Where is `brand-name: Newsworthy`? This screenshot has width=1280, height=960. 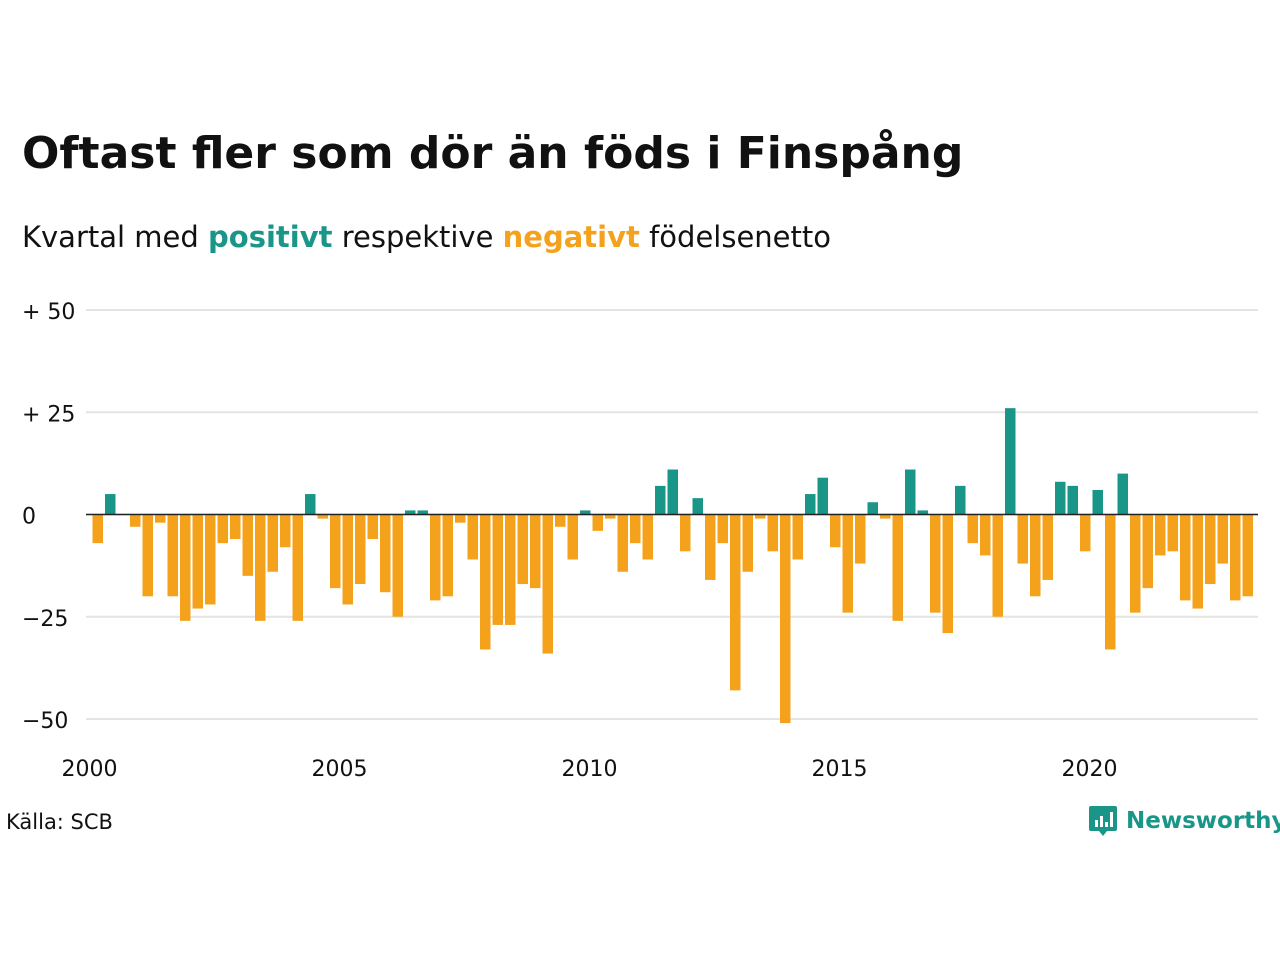 brand-name: Newsworthy is located at coordinates (1203, 821).